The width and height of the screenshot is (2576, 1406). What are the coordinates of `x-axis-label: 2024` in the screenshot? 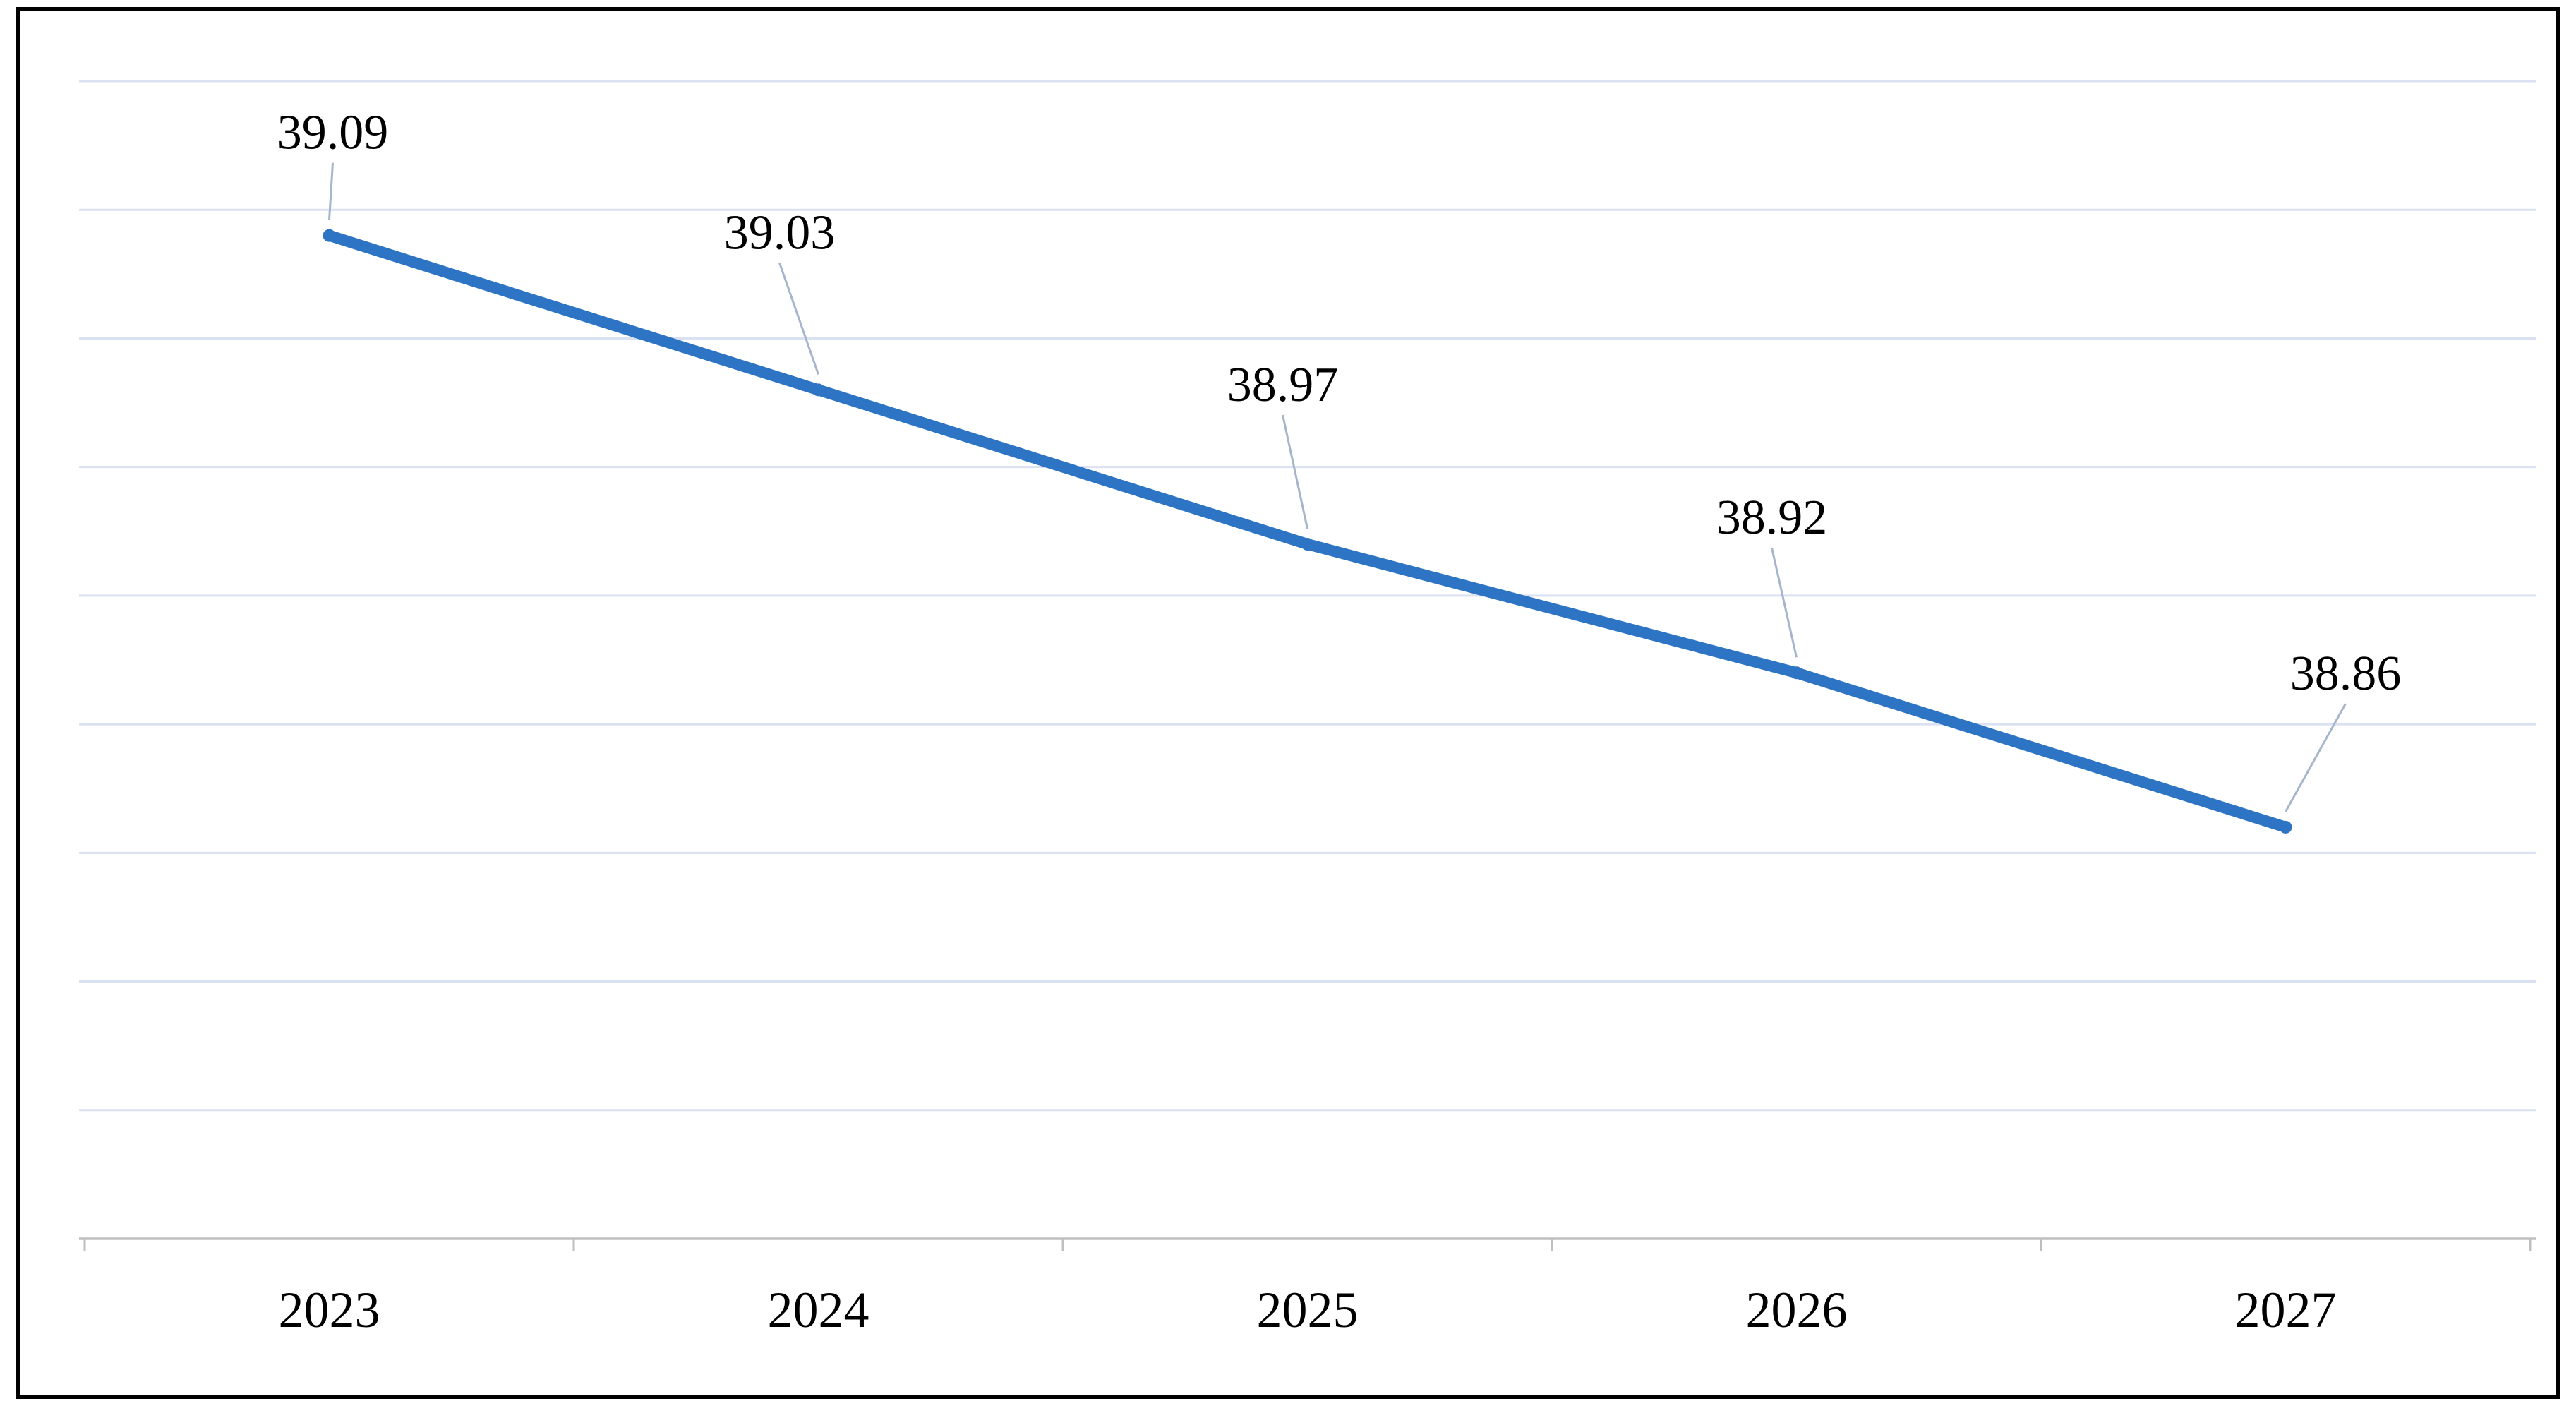 It's located at (818, 1310).